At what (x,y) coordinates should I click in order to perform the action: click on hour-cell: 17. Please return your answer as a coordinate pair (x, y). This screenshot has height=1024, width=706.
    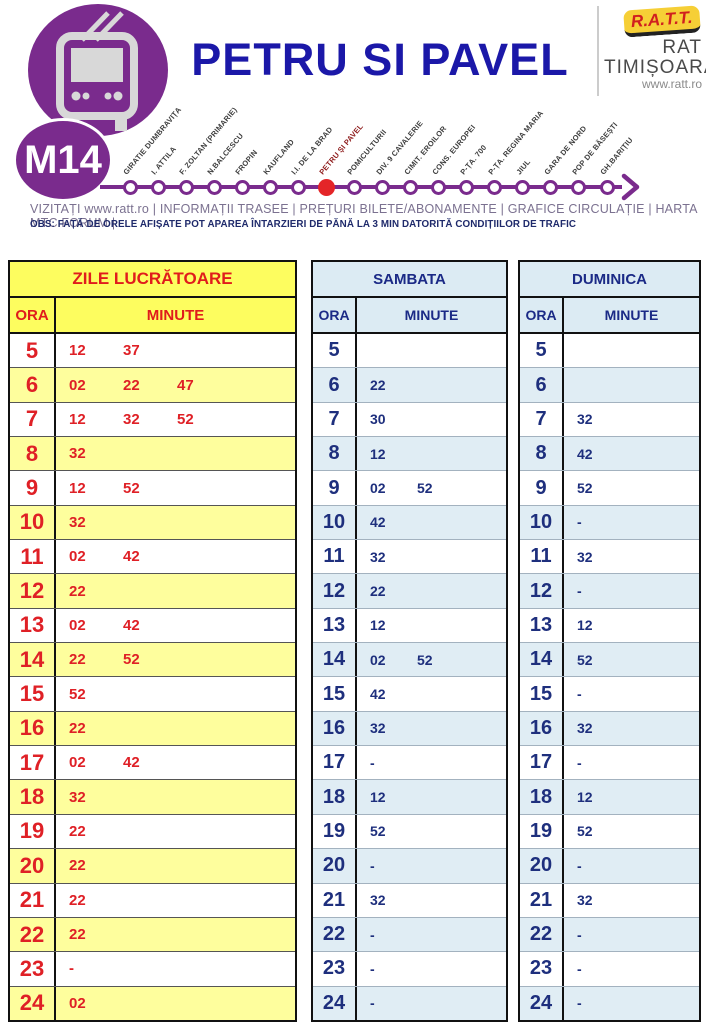
    Looking at the image, I should click on (33, 763).